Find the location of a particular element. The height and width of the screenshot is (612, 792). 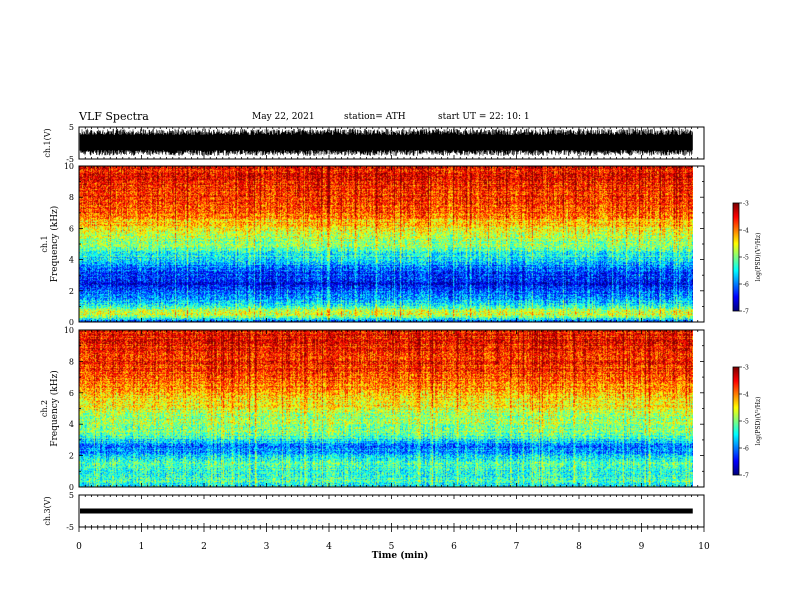

xtick-1: 1 is located at coordinates (142, 547).